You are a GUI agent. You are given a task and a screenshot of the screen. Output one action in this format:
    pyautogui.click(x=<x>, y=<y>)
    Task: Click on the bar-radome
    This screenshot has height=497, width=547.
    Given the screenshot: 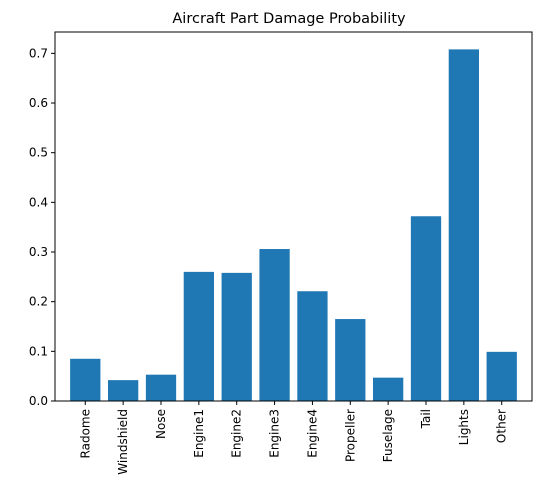 What is the action you would take?
    pyautogui.click(x=85, y=379)
    